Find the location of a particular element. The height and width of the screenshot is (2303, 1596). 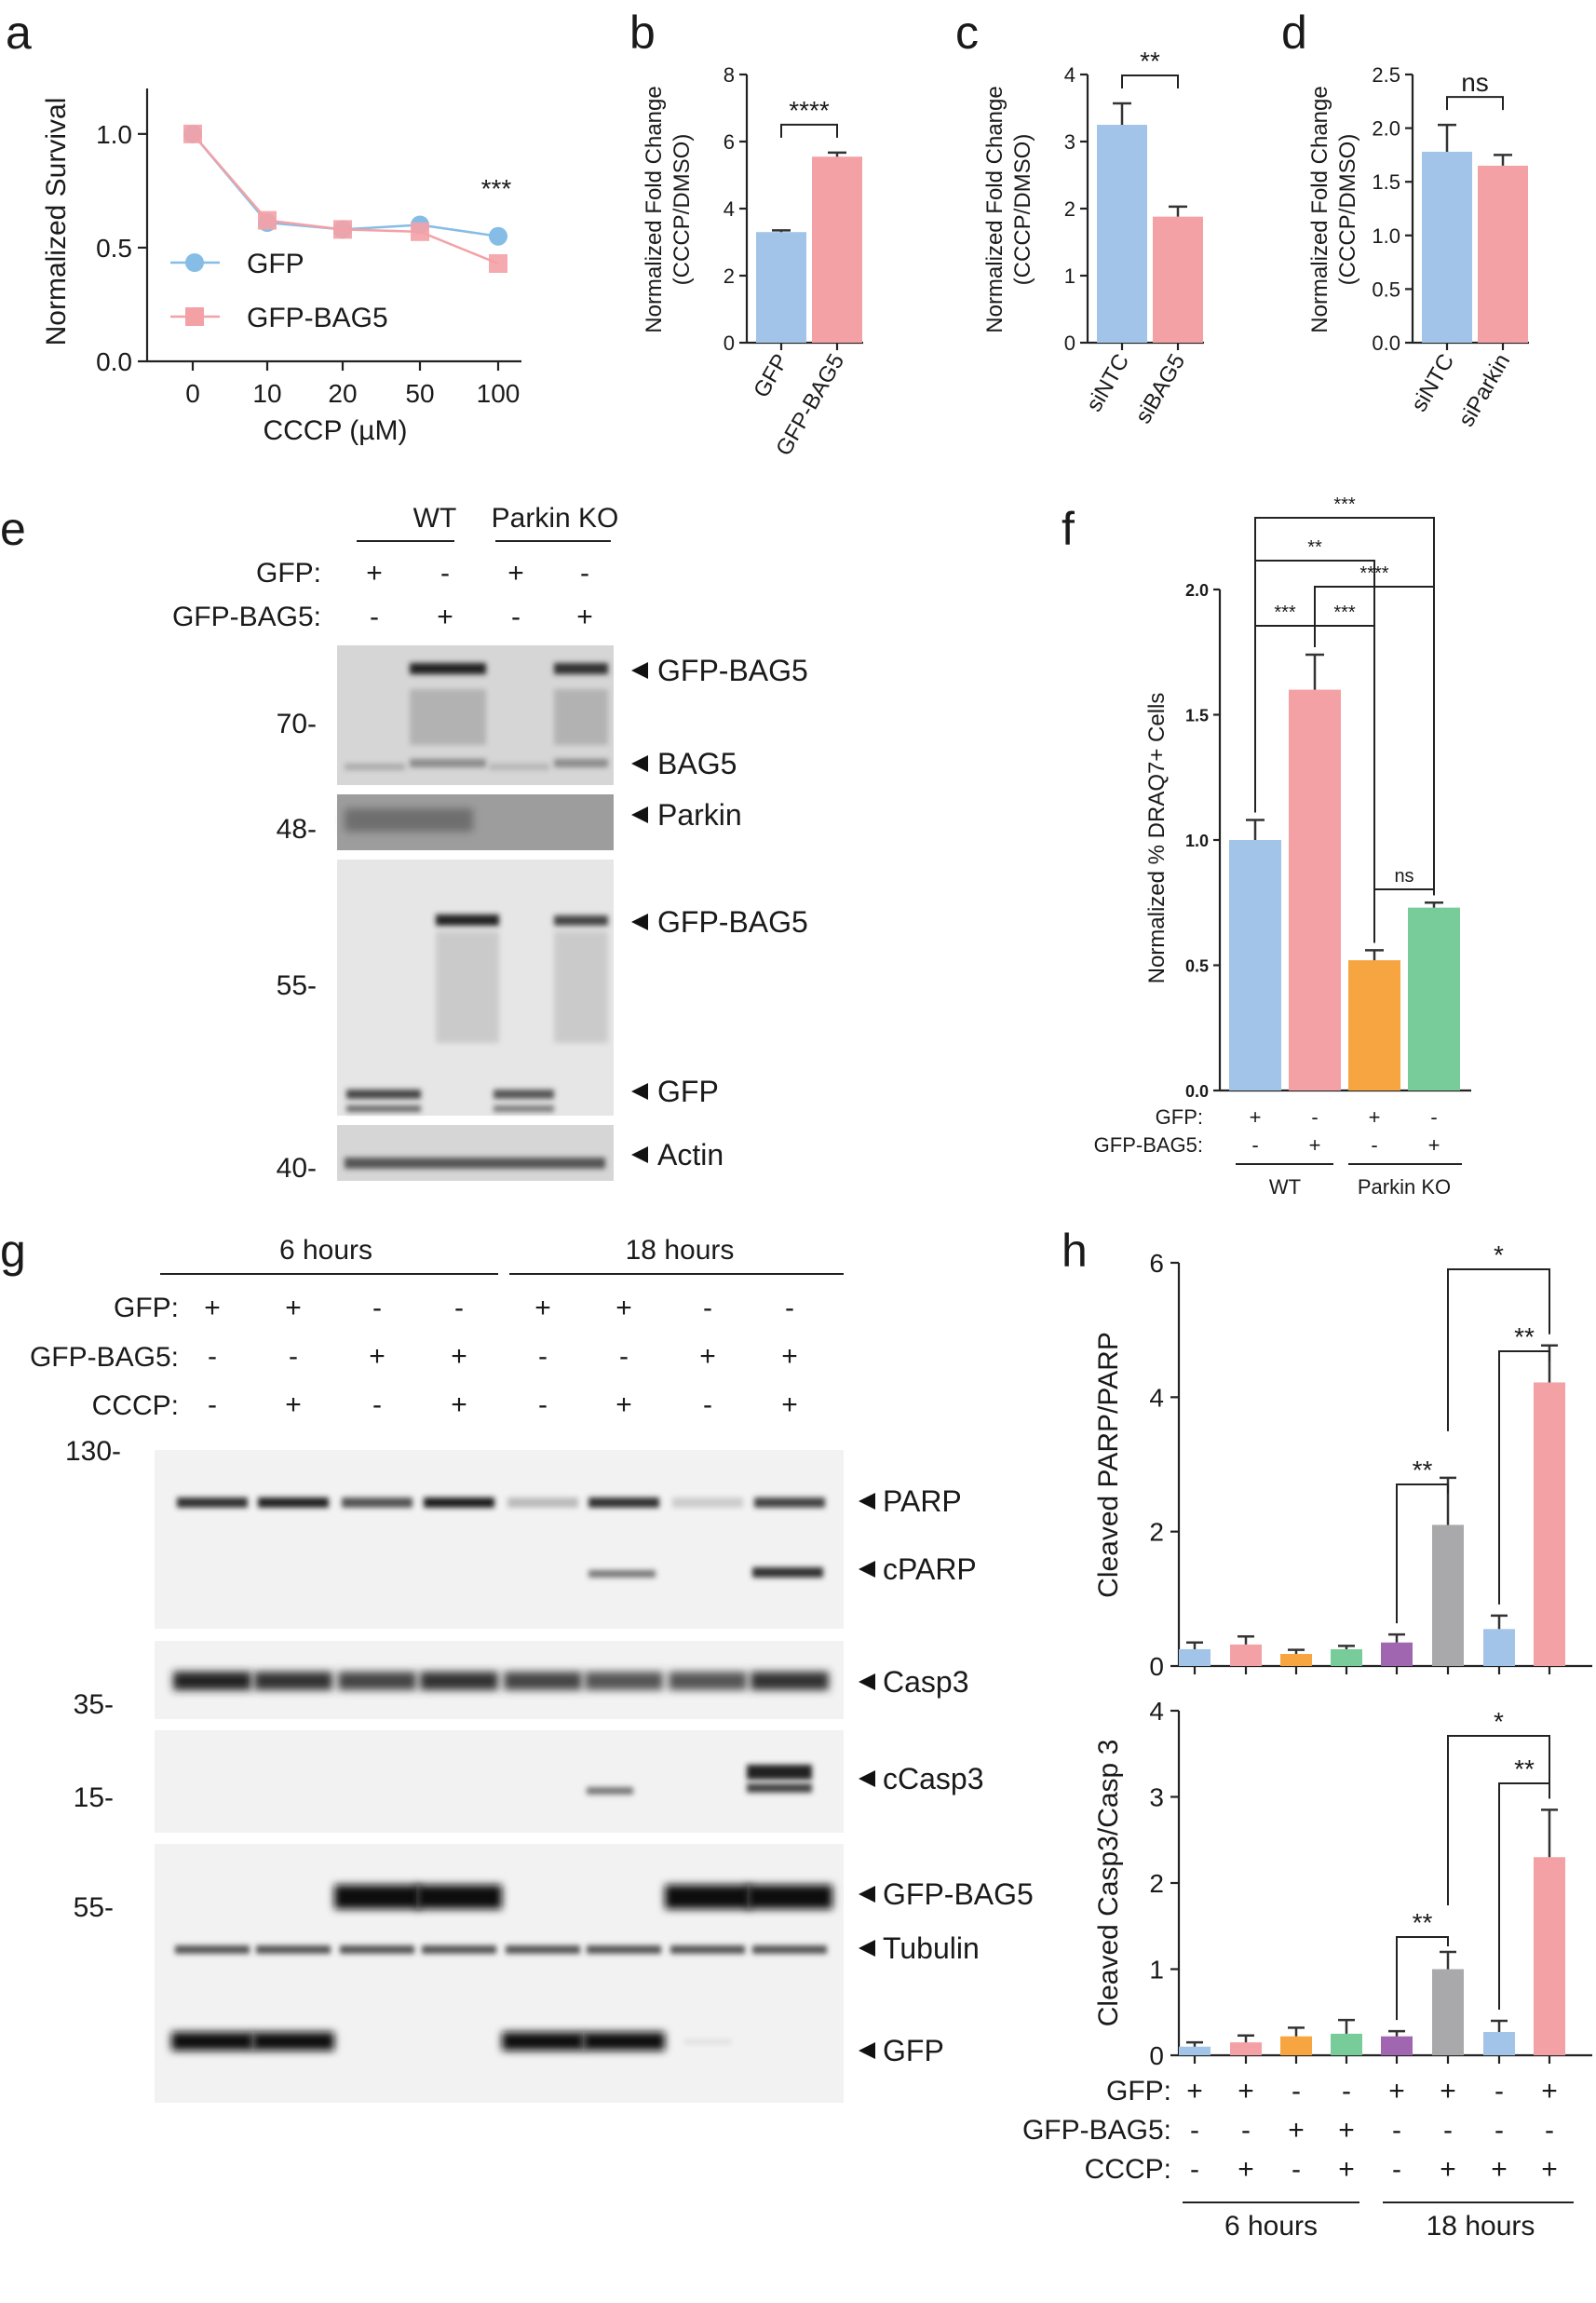

f-sign-1-0: - is located at coordinates (1254, 1145).